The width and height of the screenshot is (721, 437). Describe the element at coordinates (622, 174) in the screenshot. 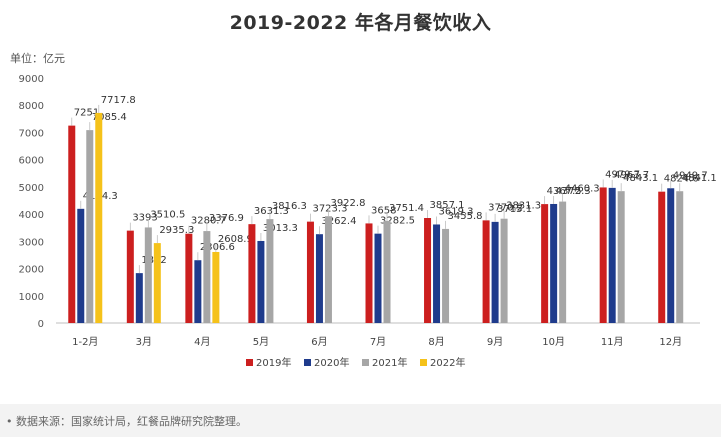

I see `data-label: 4979.7` at that location.